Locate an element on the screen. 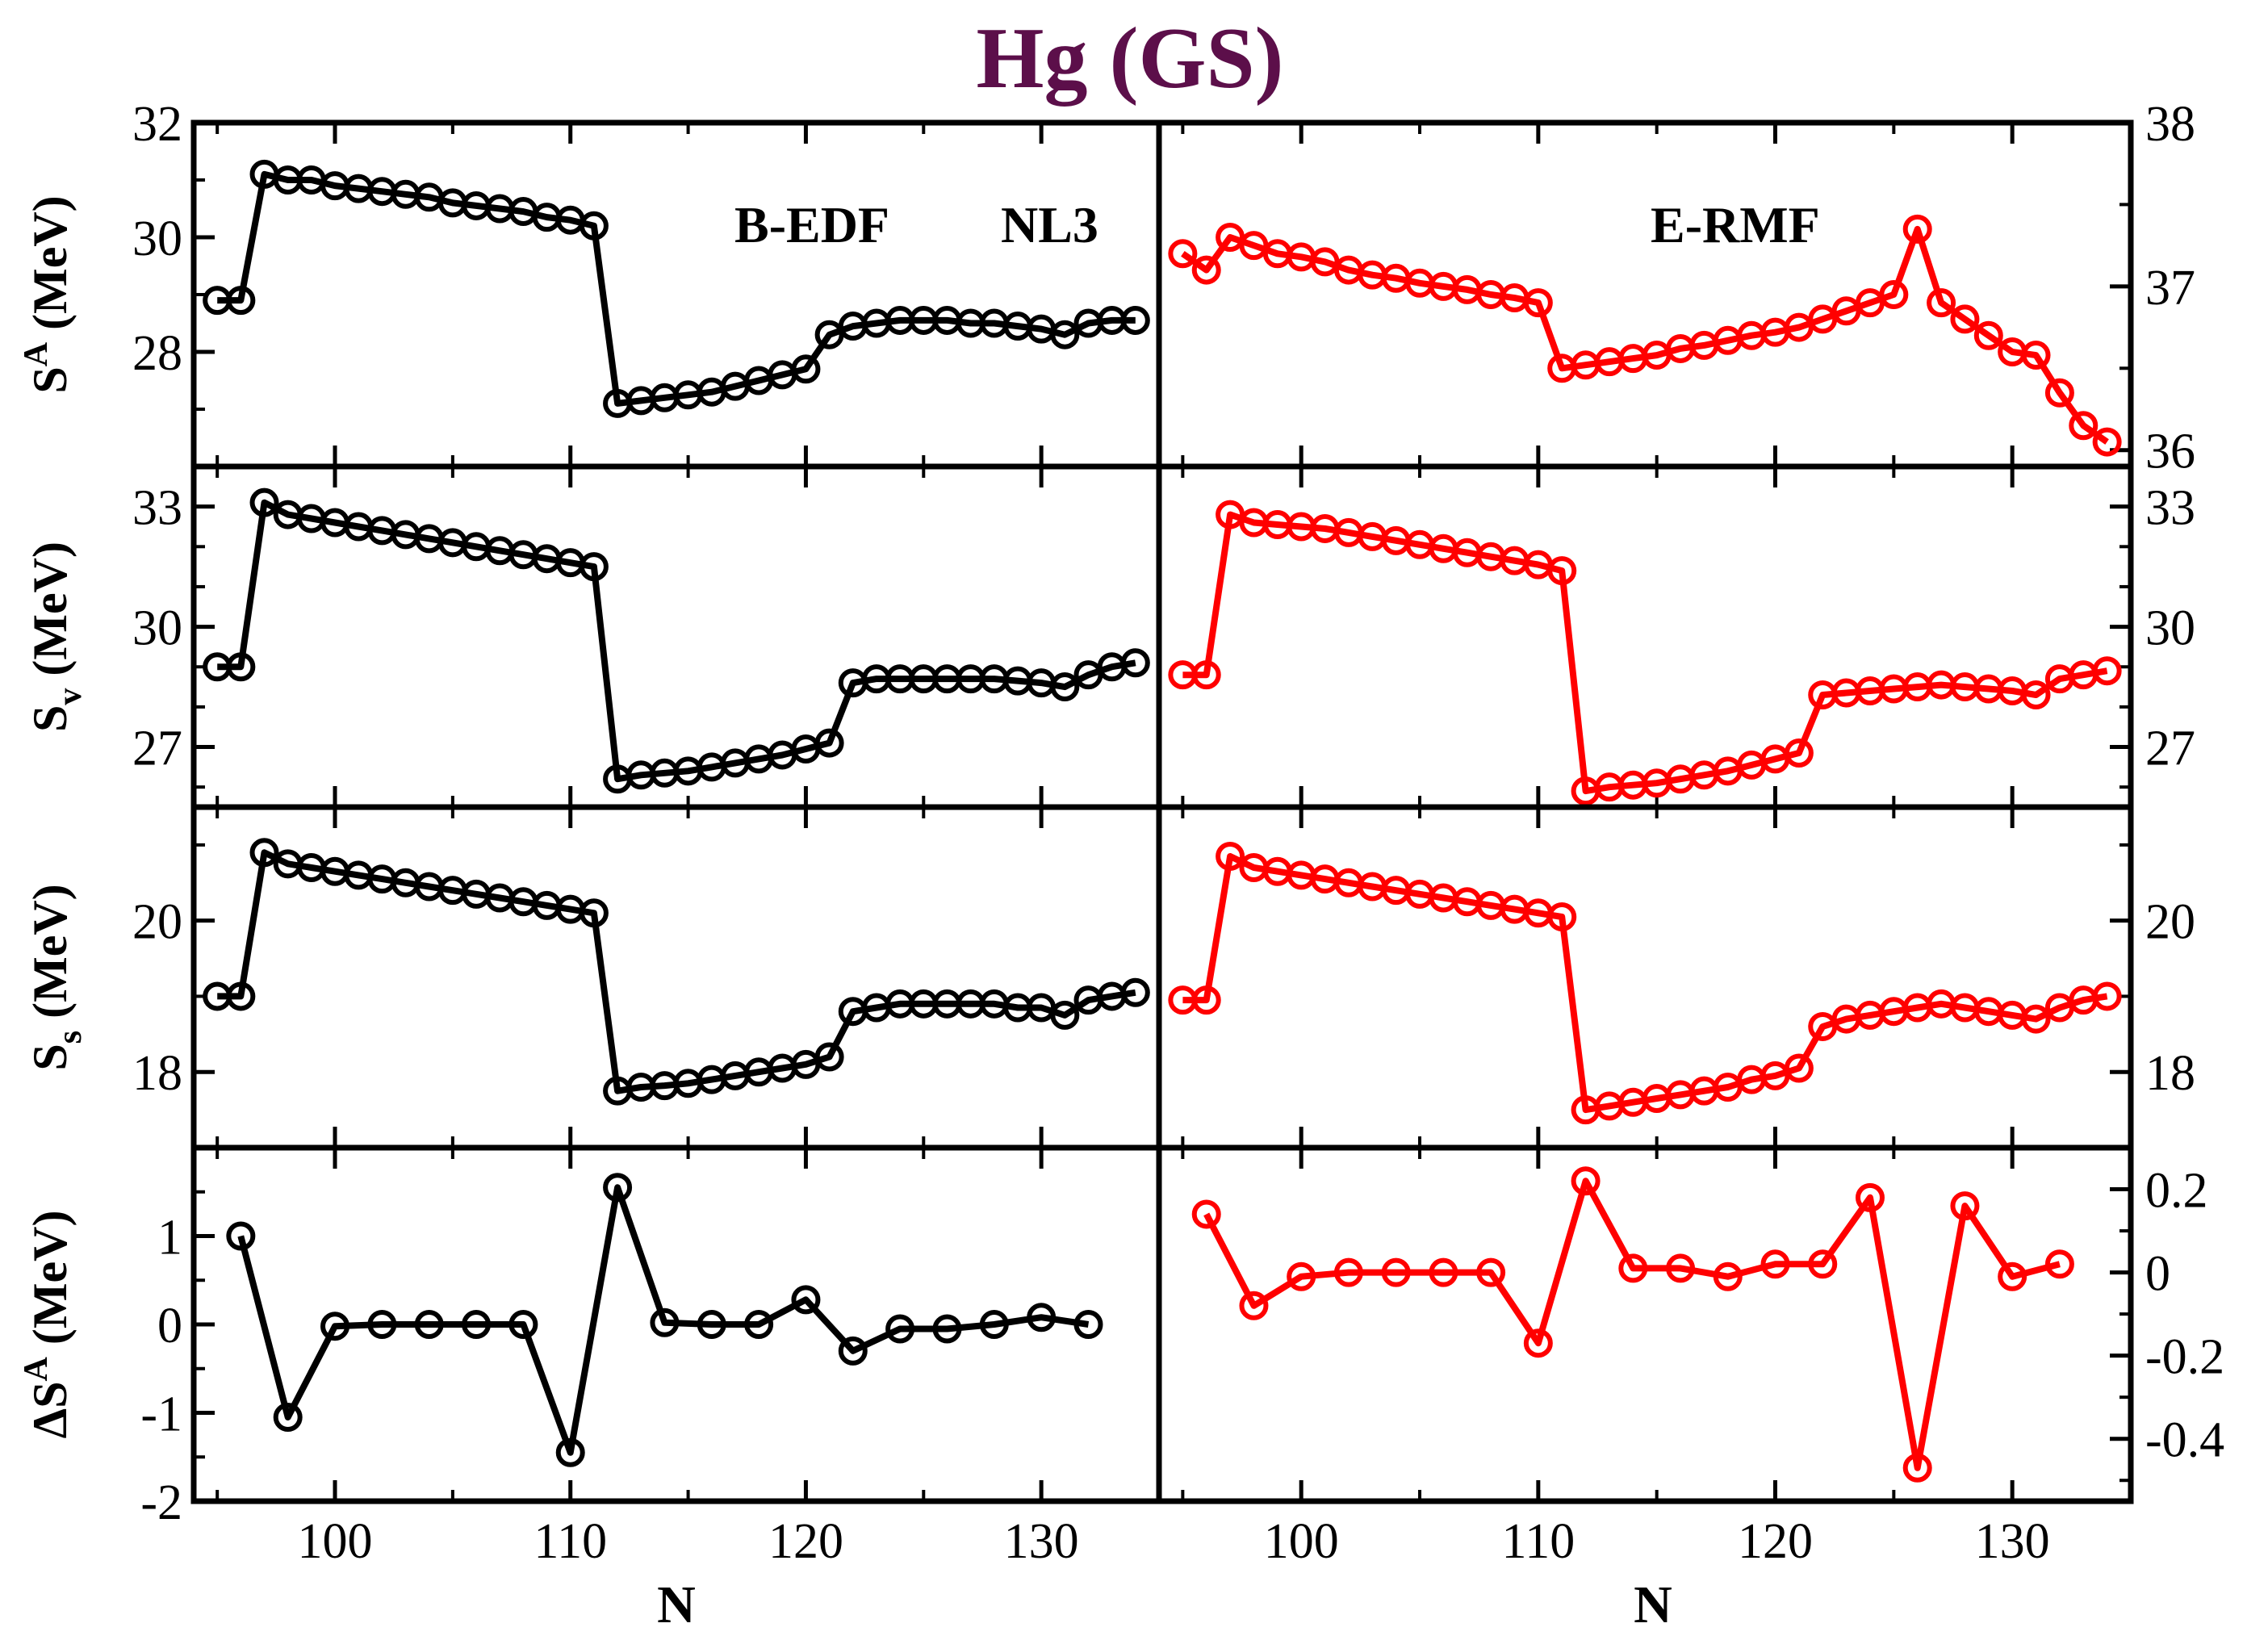 Image resolution: width=2268 pixels, height=1640 pixels. y-tick-label: 28 is located at coordinates (157, 353).